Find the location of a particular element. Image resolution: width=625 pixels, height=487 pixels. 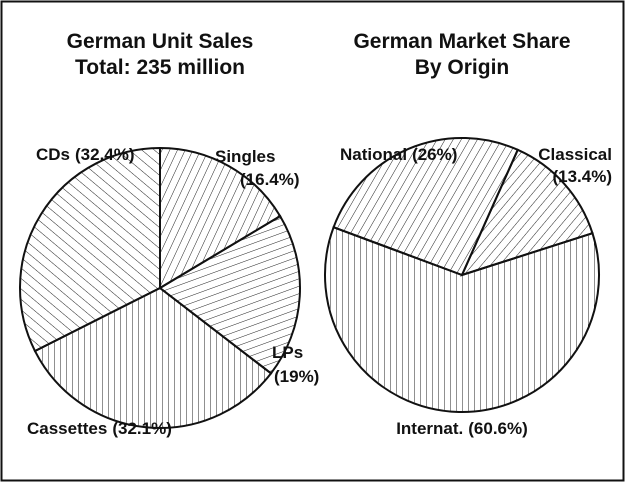

slice-name: Cassettes is located at coordinates (67, 428).